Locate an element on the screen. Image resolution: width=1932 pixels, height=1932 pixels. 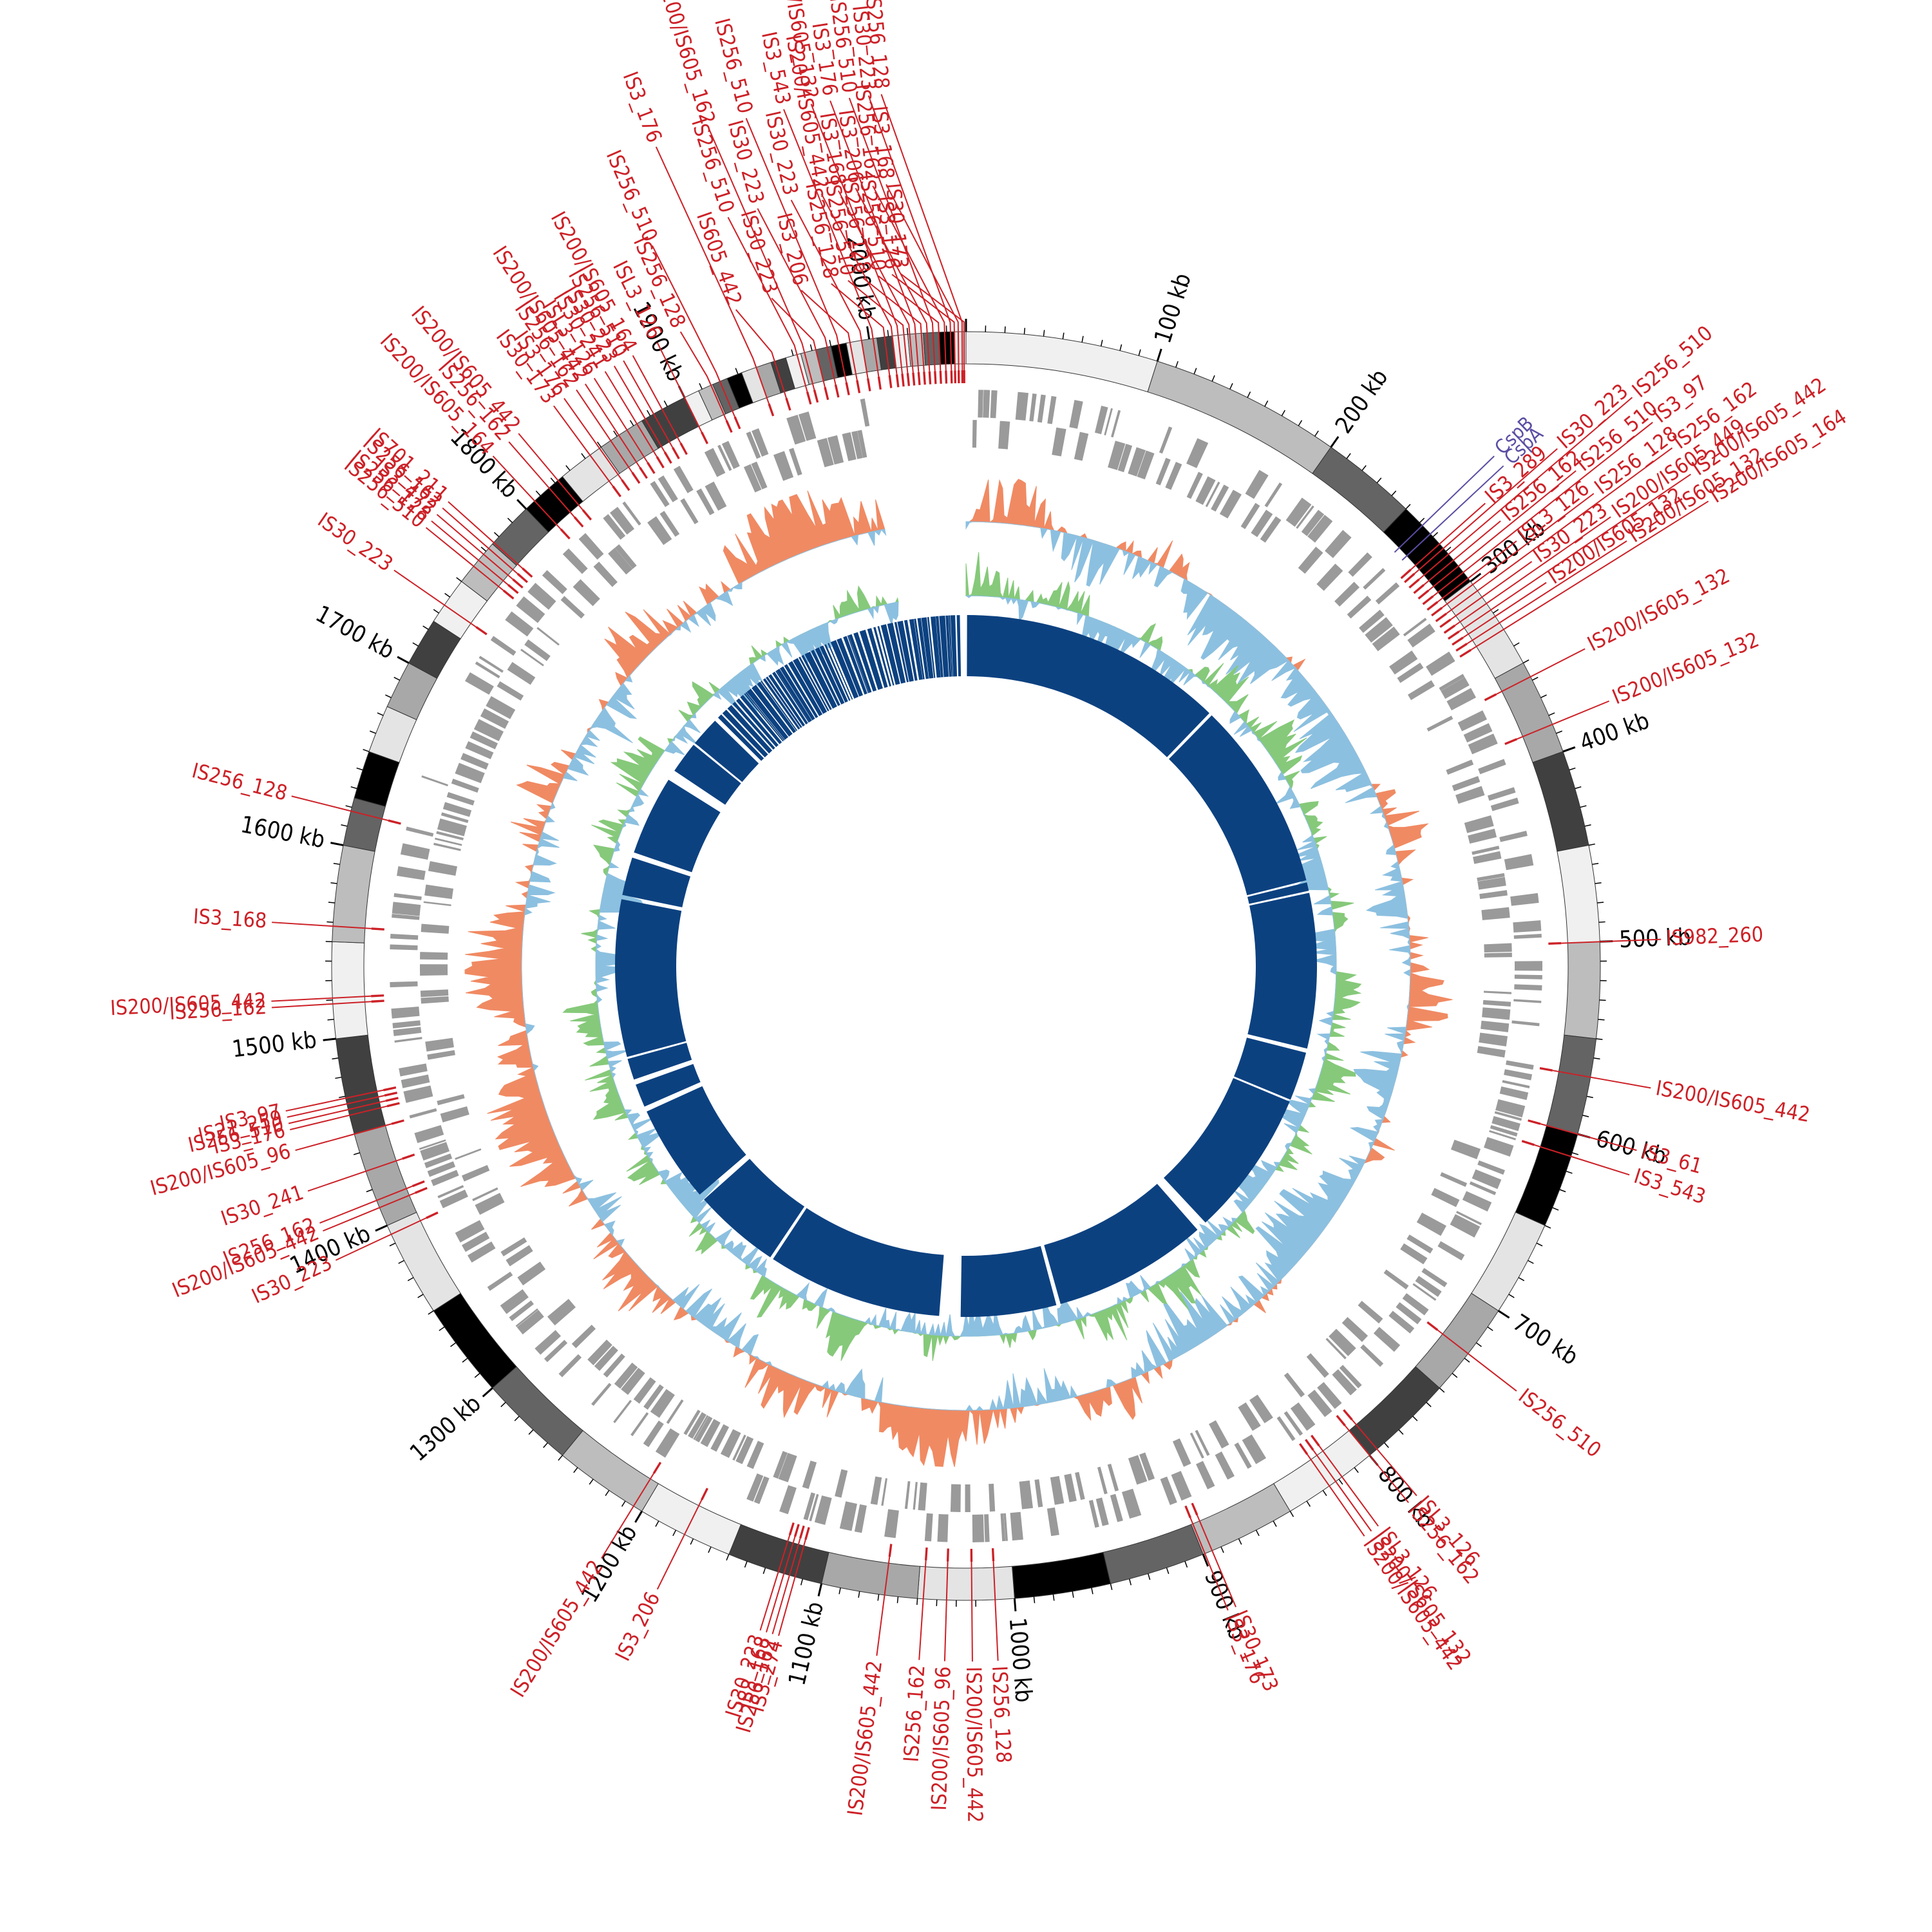
is-element-label: IS200/IS605_96 is located at coordinates (942, 1739).